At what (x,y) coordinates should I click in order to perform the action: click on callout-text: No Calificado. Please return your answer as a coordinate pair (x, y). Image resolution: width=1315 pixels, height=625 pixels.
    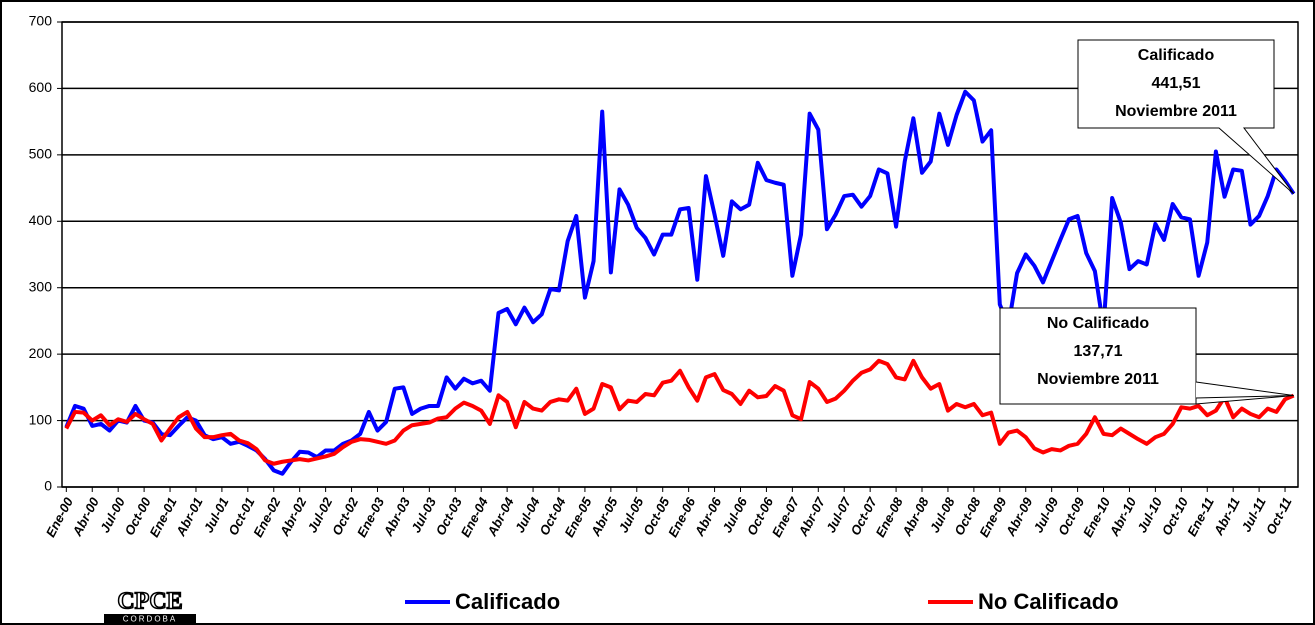
    Looking at the image, I should click on (1098, 323).